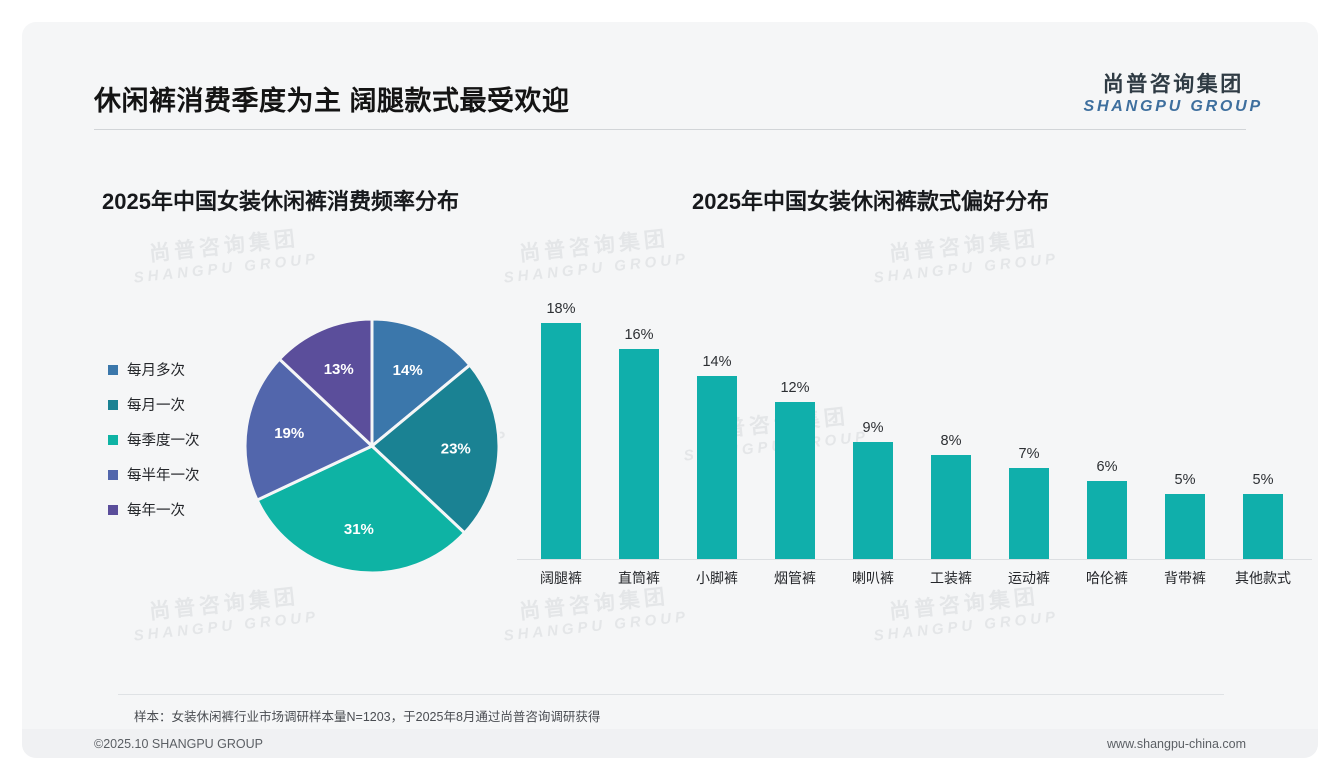  I want to click on bar-value-label: 7%, so click(1029, 453).